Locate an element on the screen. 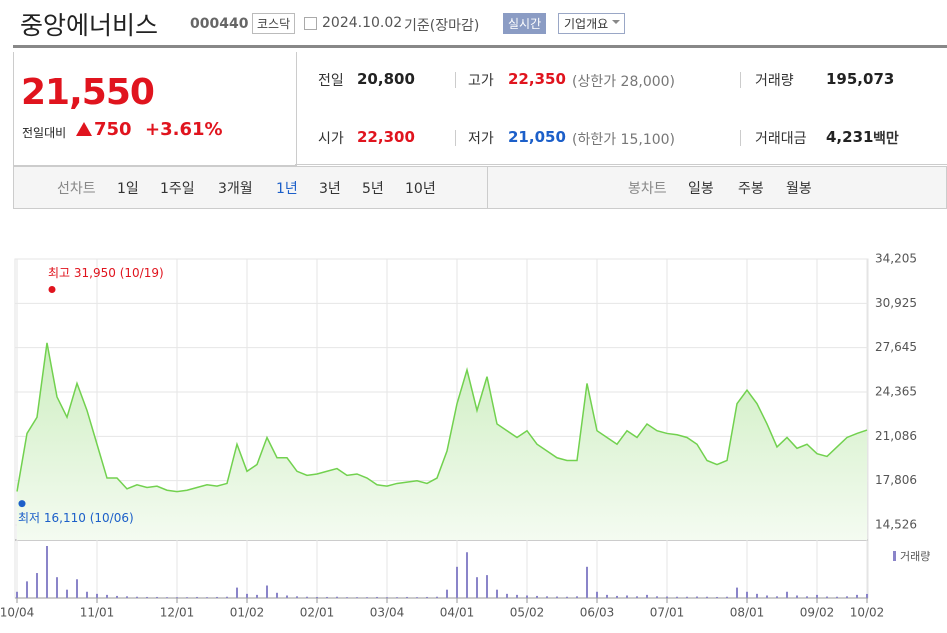 The image size is (947, 633). header-rule is located at coordinates (480, 46).